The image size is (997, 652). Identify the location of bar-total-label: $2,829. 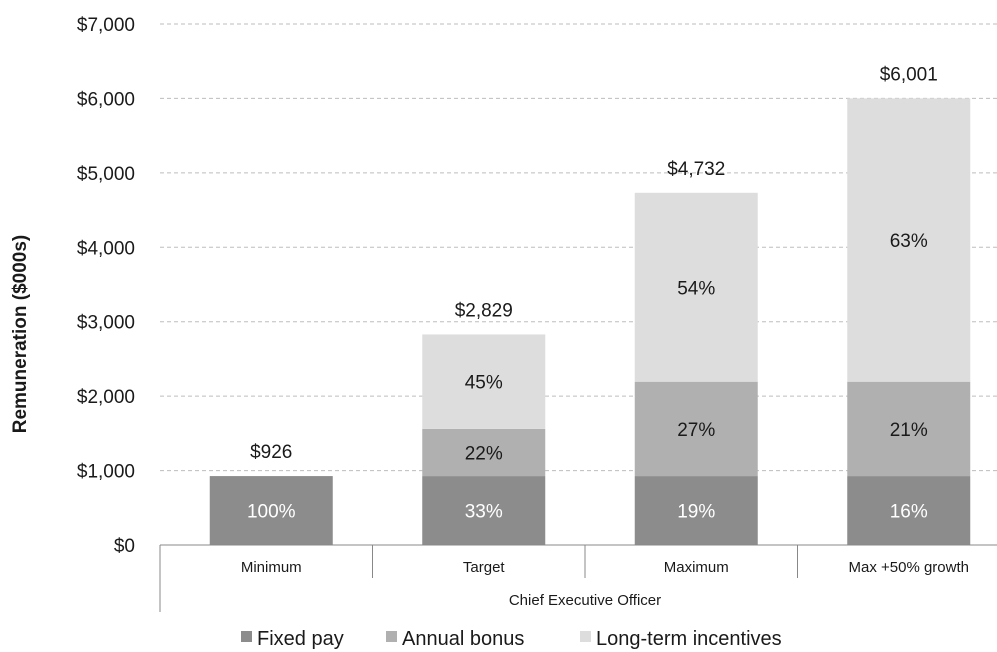
(484, 310).